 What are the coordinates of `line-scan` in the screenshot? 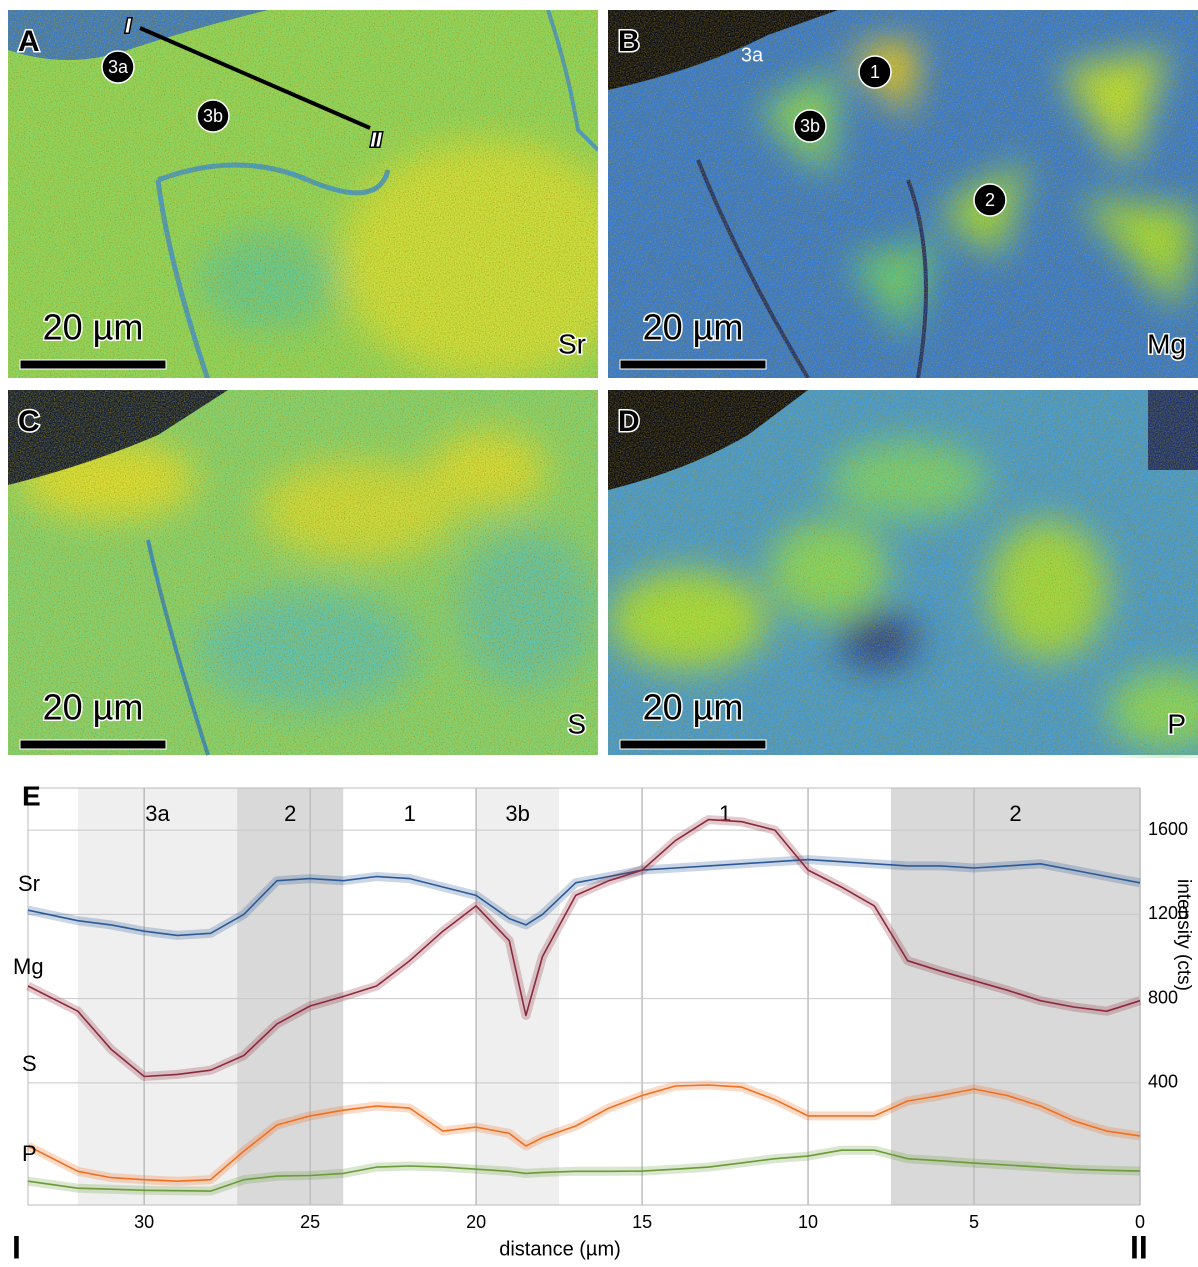 It's located at (255, 78).